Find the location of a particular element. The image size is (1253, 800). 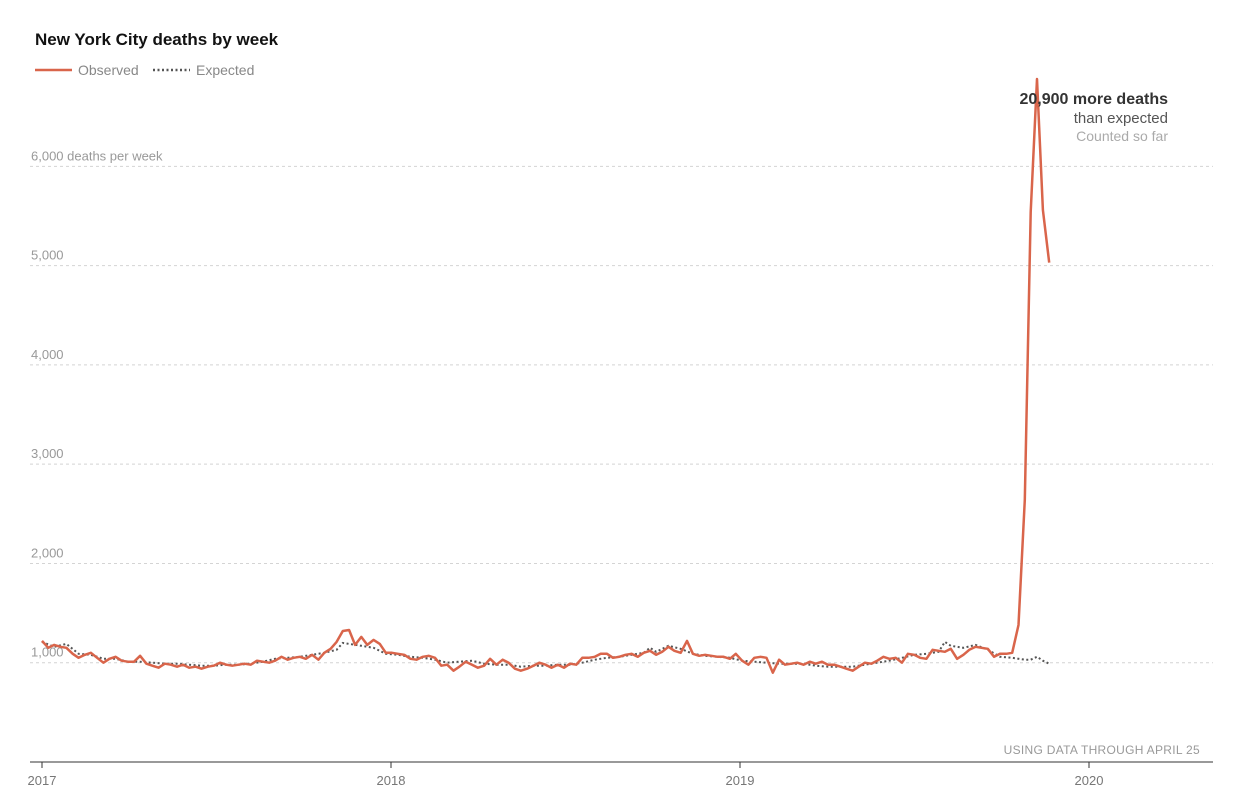

legend: Observed Expected is located at coordinates (144, 70).